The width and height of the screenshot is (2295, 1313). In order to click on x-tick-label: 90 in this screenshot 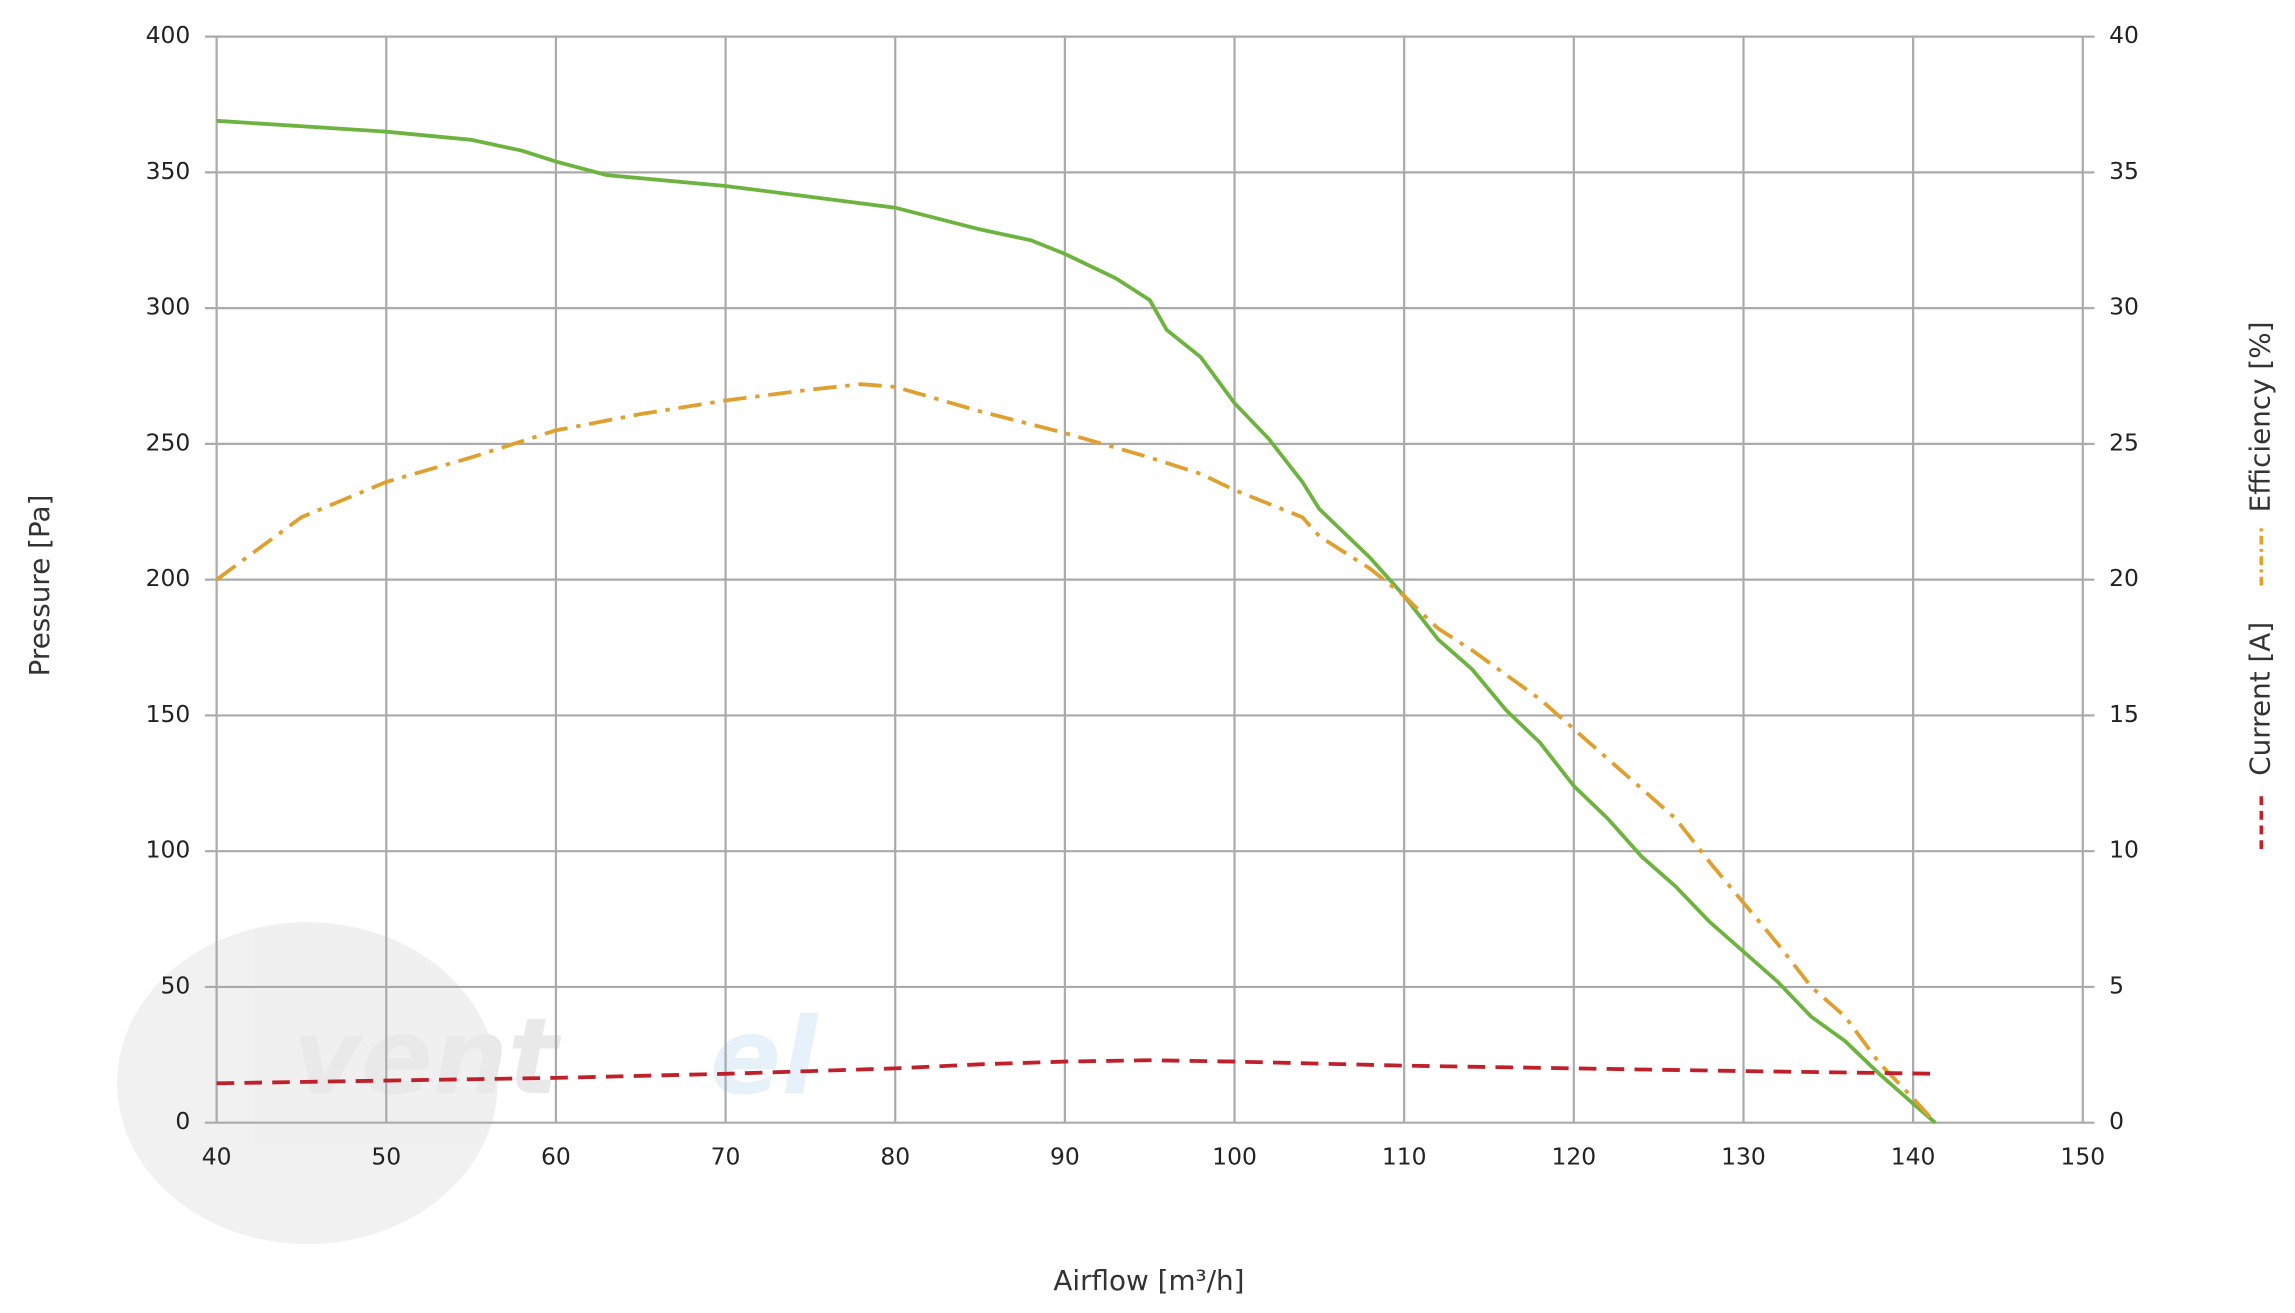, I will do `click(1065, 1156)`.